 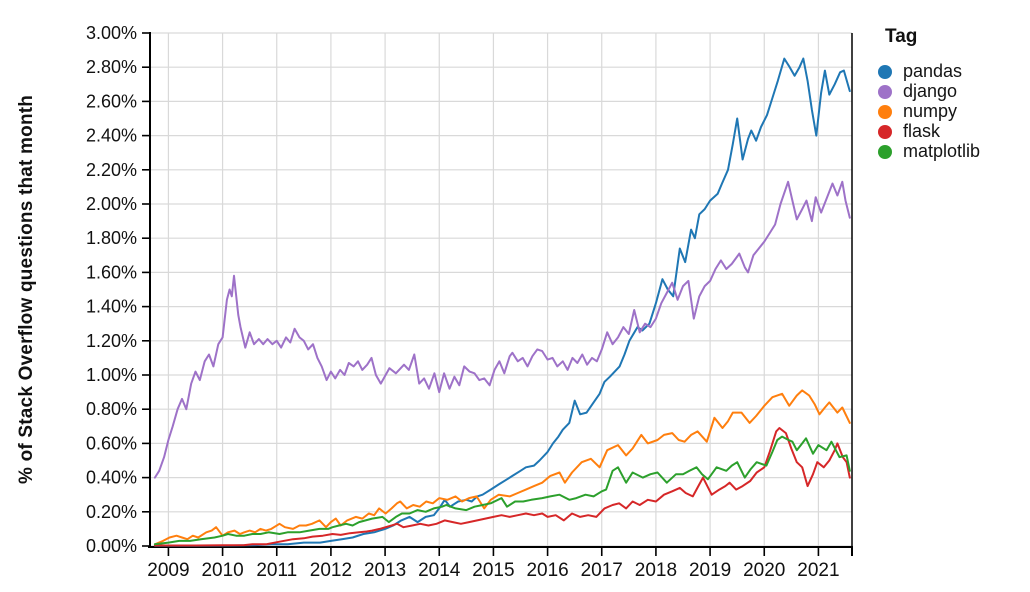 I want to click on series-line-matplotlib, so click(x=502, y=490).